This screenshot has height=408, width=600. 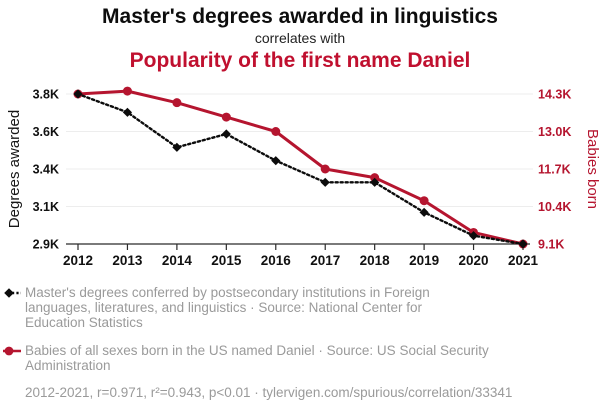 I want to click on chart-subtitle: Popularity of the first name Daniel, so click(x=300, y=60).